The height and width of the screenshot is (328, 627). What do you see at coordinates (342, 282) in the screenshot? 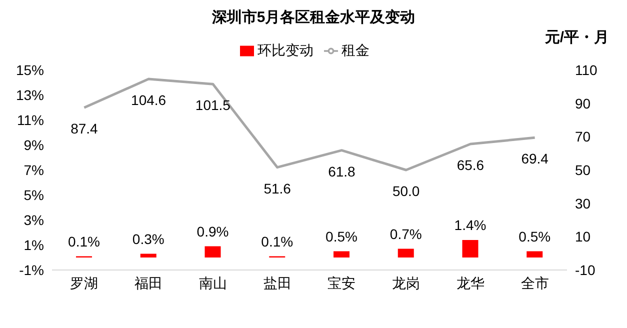
I see `x-tick-label: 宝安` at bounding box center [342, 282].